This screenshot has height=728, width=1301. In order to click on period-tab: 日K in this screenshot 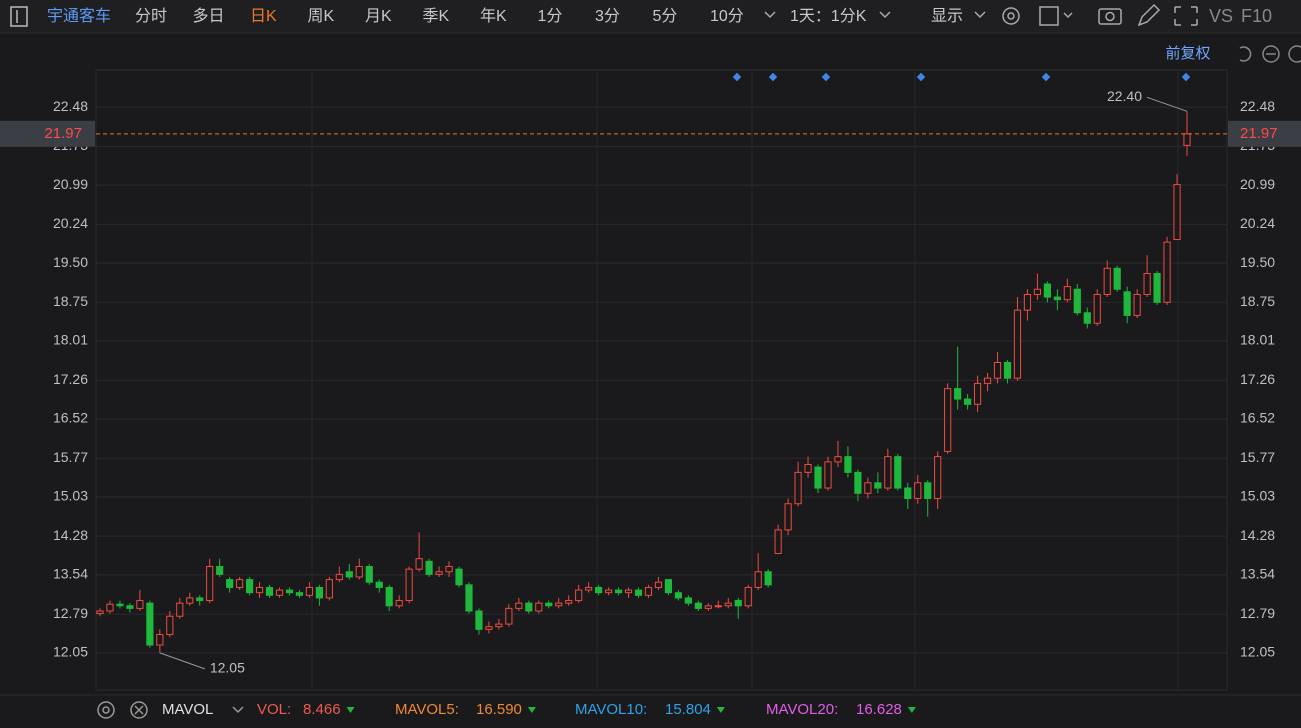, I will do `click(263, 16)`.